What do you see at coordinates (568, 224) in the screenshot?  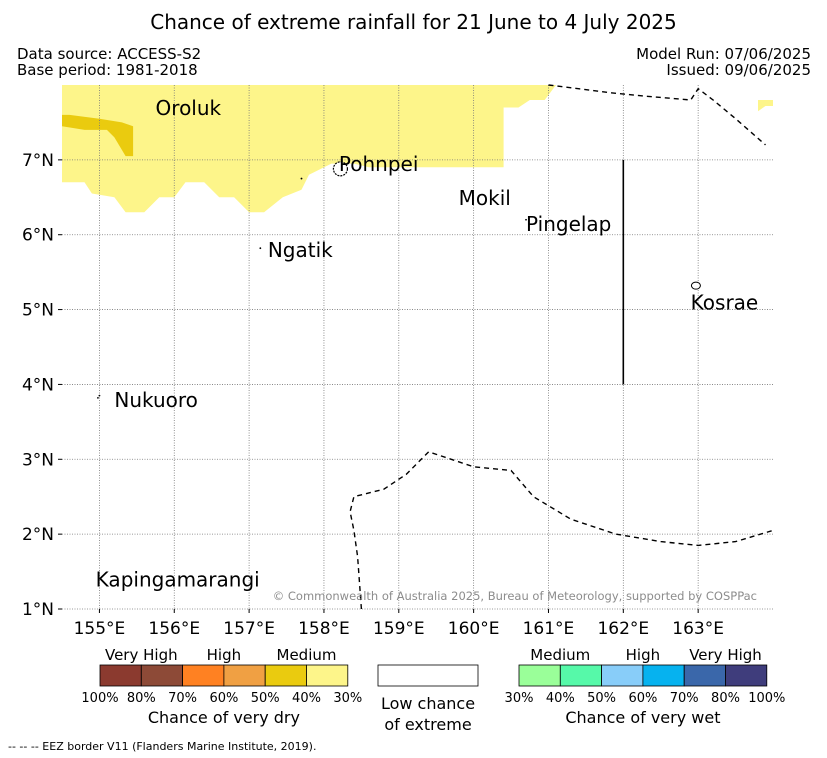 I see `place-label: Pingelap` at bounding box center [568, 224].